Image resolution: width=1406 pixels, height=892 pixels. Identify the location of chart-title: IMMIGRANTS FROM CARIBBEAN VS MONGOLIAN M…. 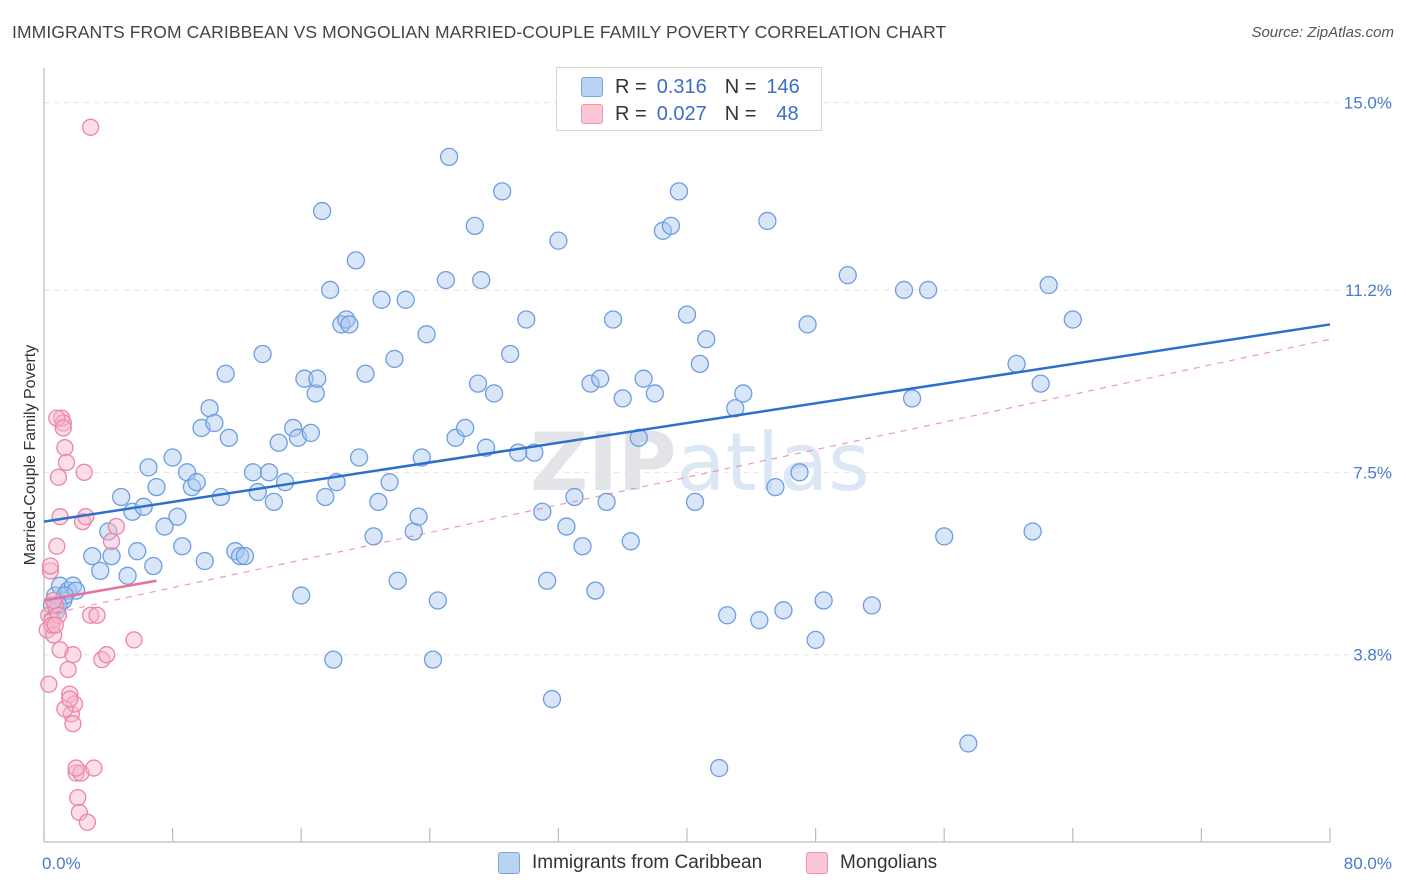
(479, 32).